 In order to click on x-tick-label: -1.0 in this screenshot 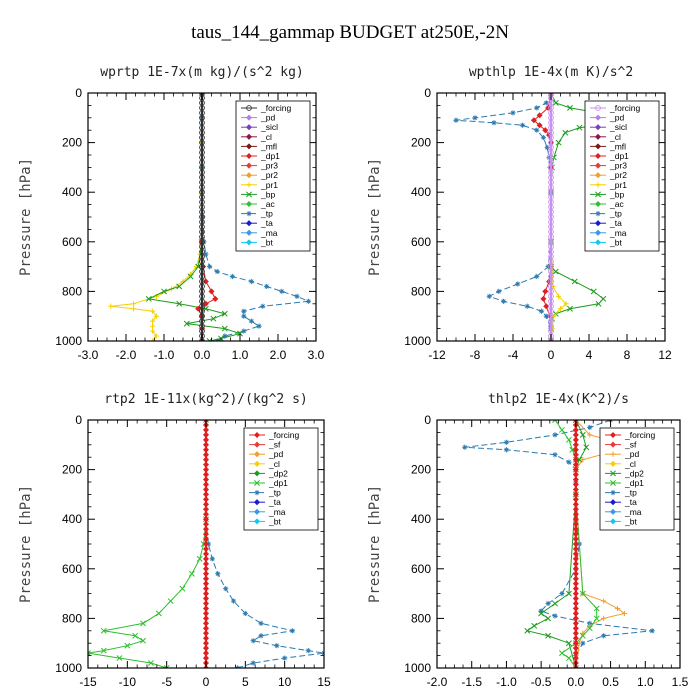, I will do `click(506, 682)`.